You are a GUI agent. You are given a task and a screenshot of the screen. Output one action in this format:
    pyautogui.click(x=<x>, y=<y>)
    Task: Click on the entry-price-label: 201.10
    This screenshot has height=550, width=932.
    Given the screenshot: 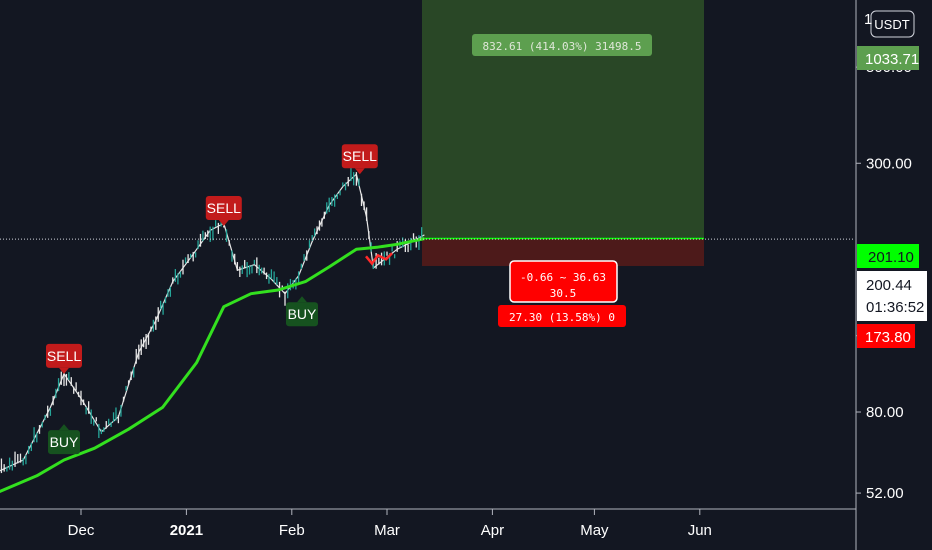 What is the action you would take?
    pyautogui.click(x=888, y=256)
    